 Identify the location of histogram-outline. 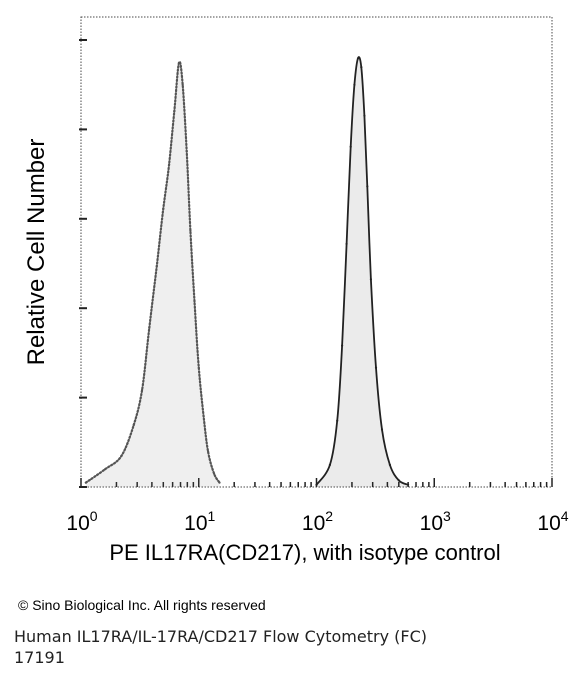
(152, 272).